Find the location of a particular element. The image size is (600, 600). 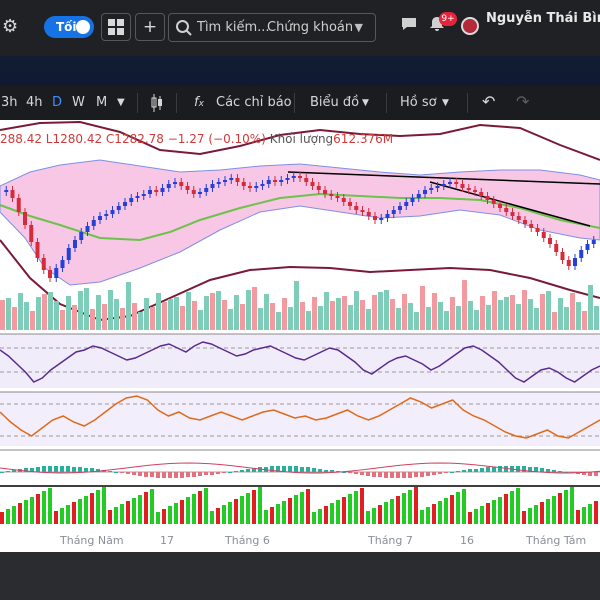

chat-icon is located at coordinates (409, 27).